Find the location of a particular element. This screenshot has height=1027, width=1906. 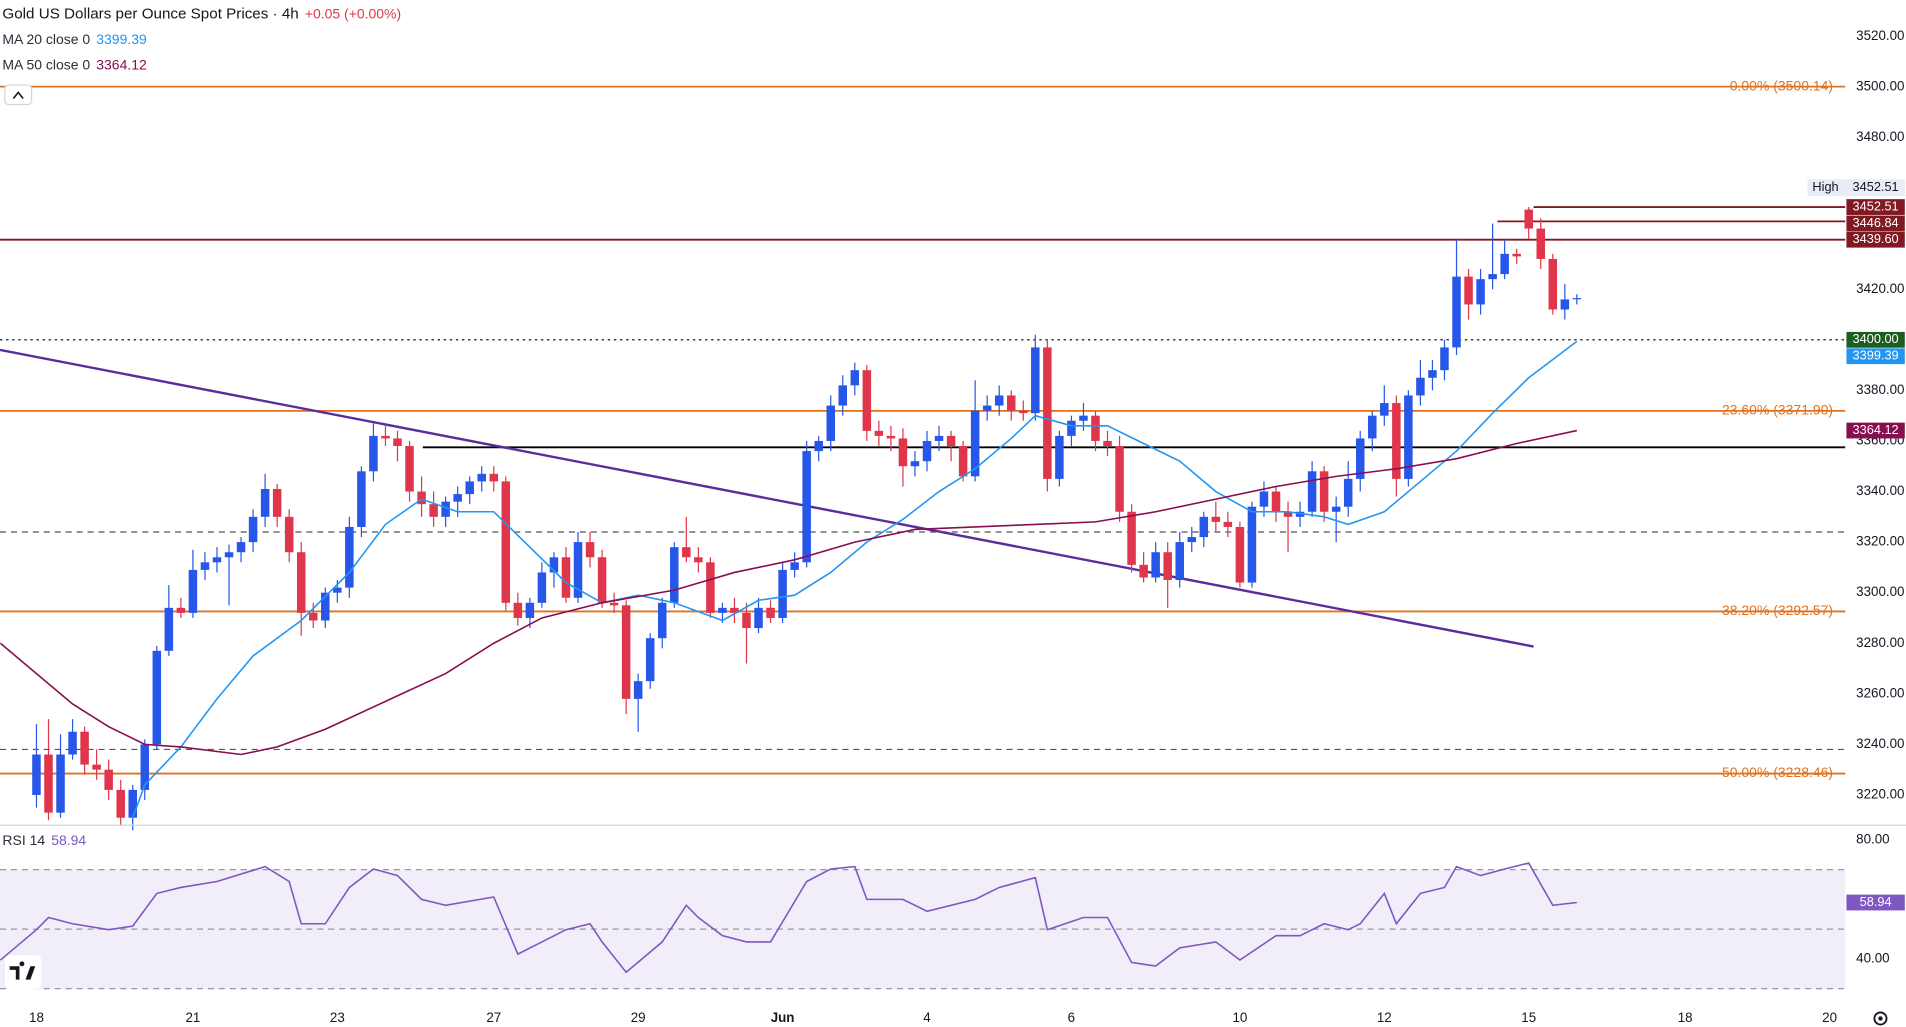

settings-button is located at coordinates (1880, 1018).